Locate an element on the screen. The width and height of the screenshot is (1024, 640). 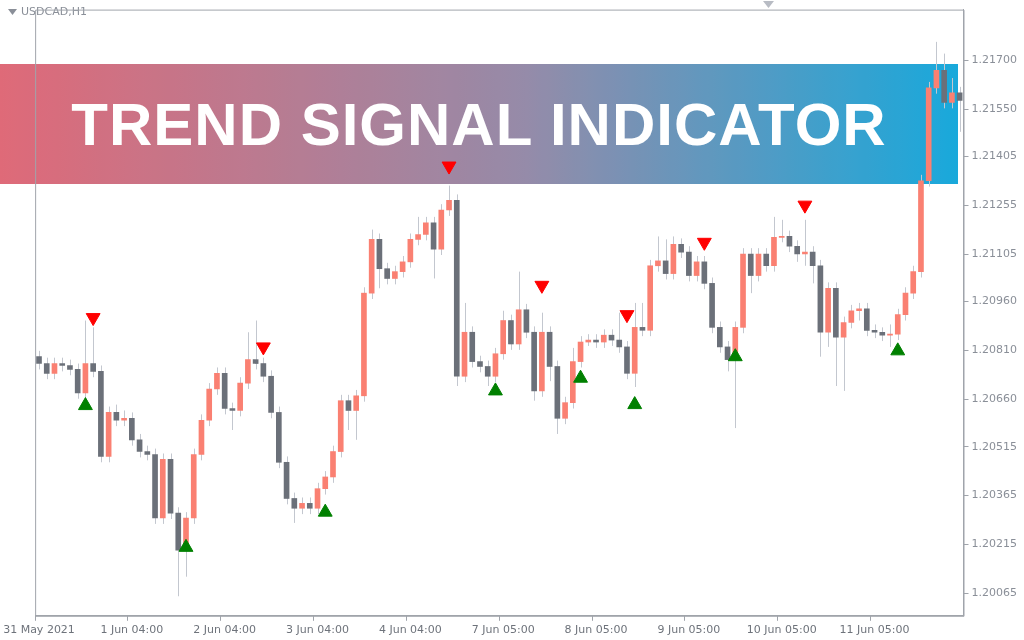
x-tick-label: 11 Jun 05:00 is located at coordinates (874, 630).